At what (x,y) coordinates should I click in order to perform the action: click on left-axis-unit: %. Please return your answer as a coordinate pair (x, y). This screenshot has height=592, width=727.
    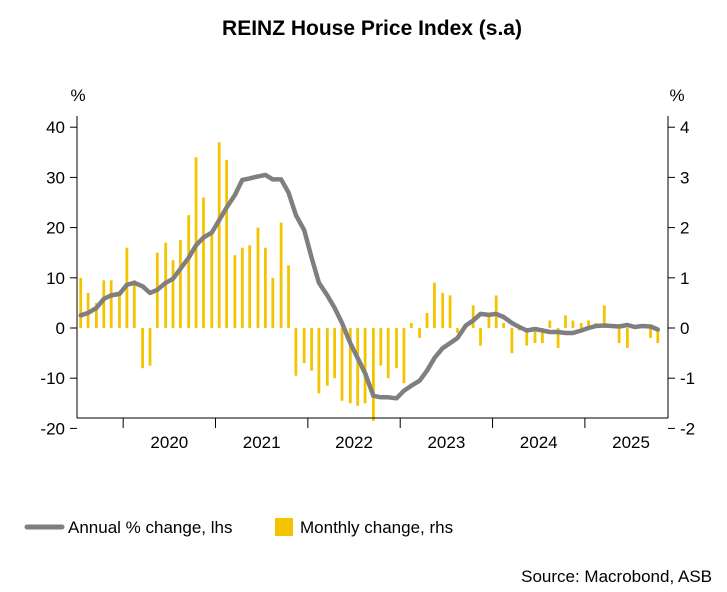
    Looking at the image, I should click on (77, 95).